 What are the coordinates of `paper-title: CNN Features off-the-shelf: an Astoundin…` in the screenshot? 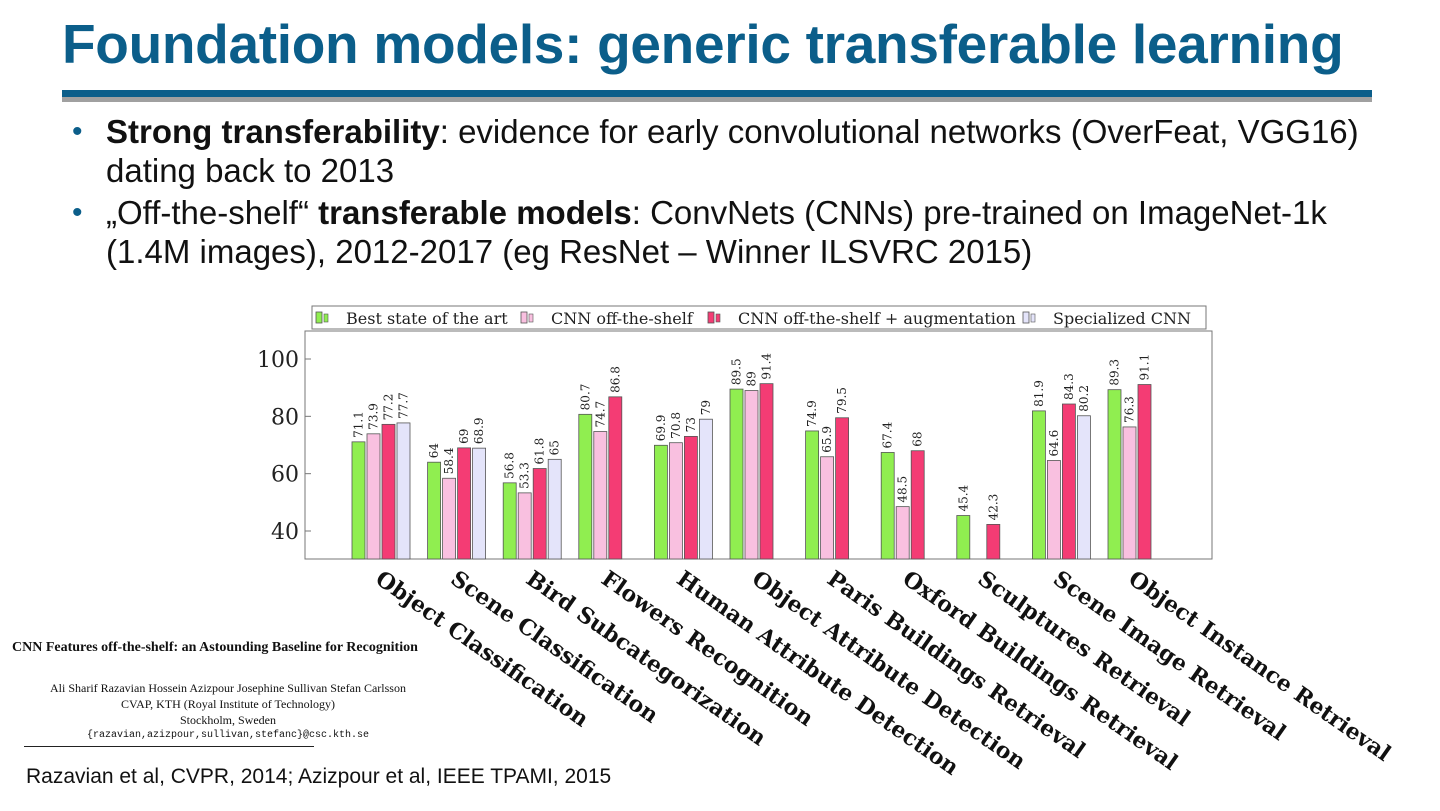 It's located at (215, 647).